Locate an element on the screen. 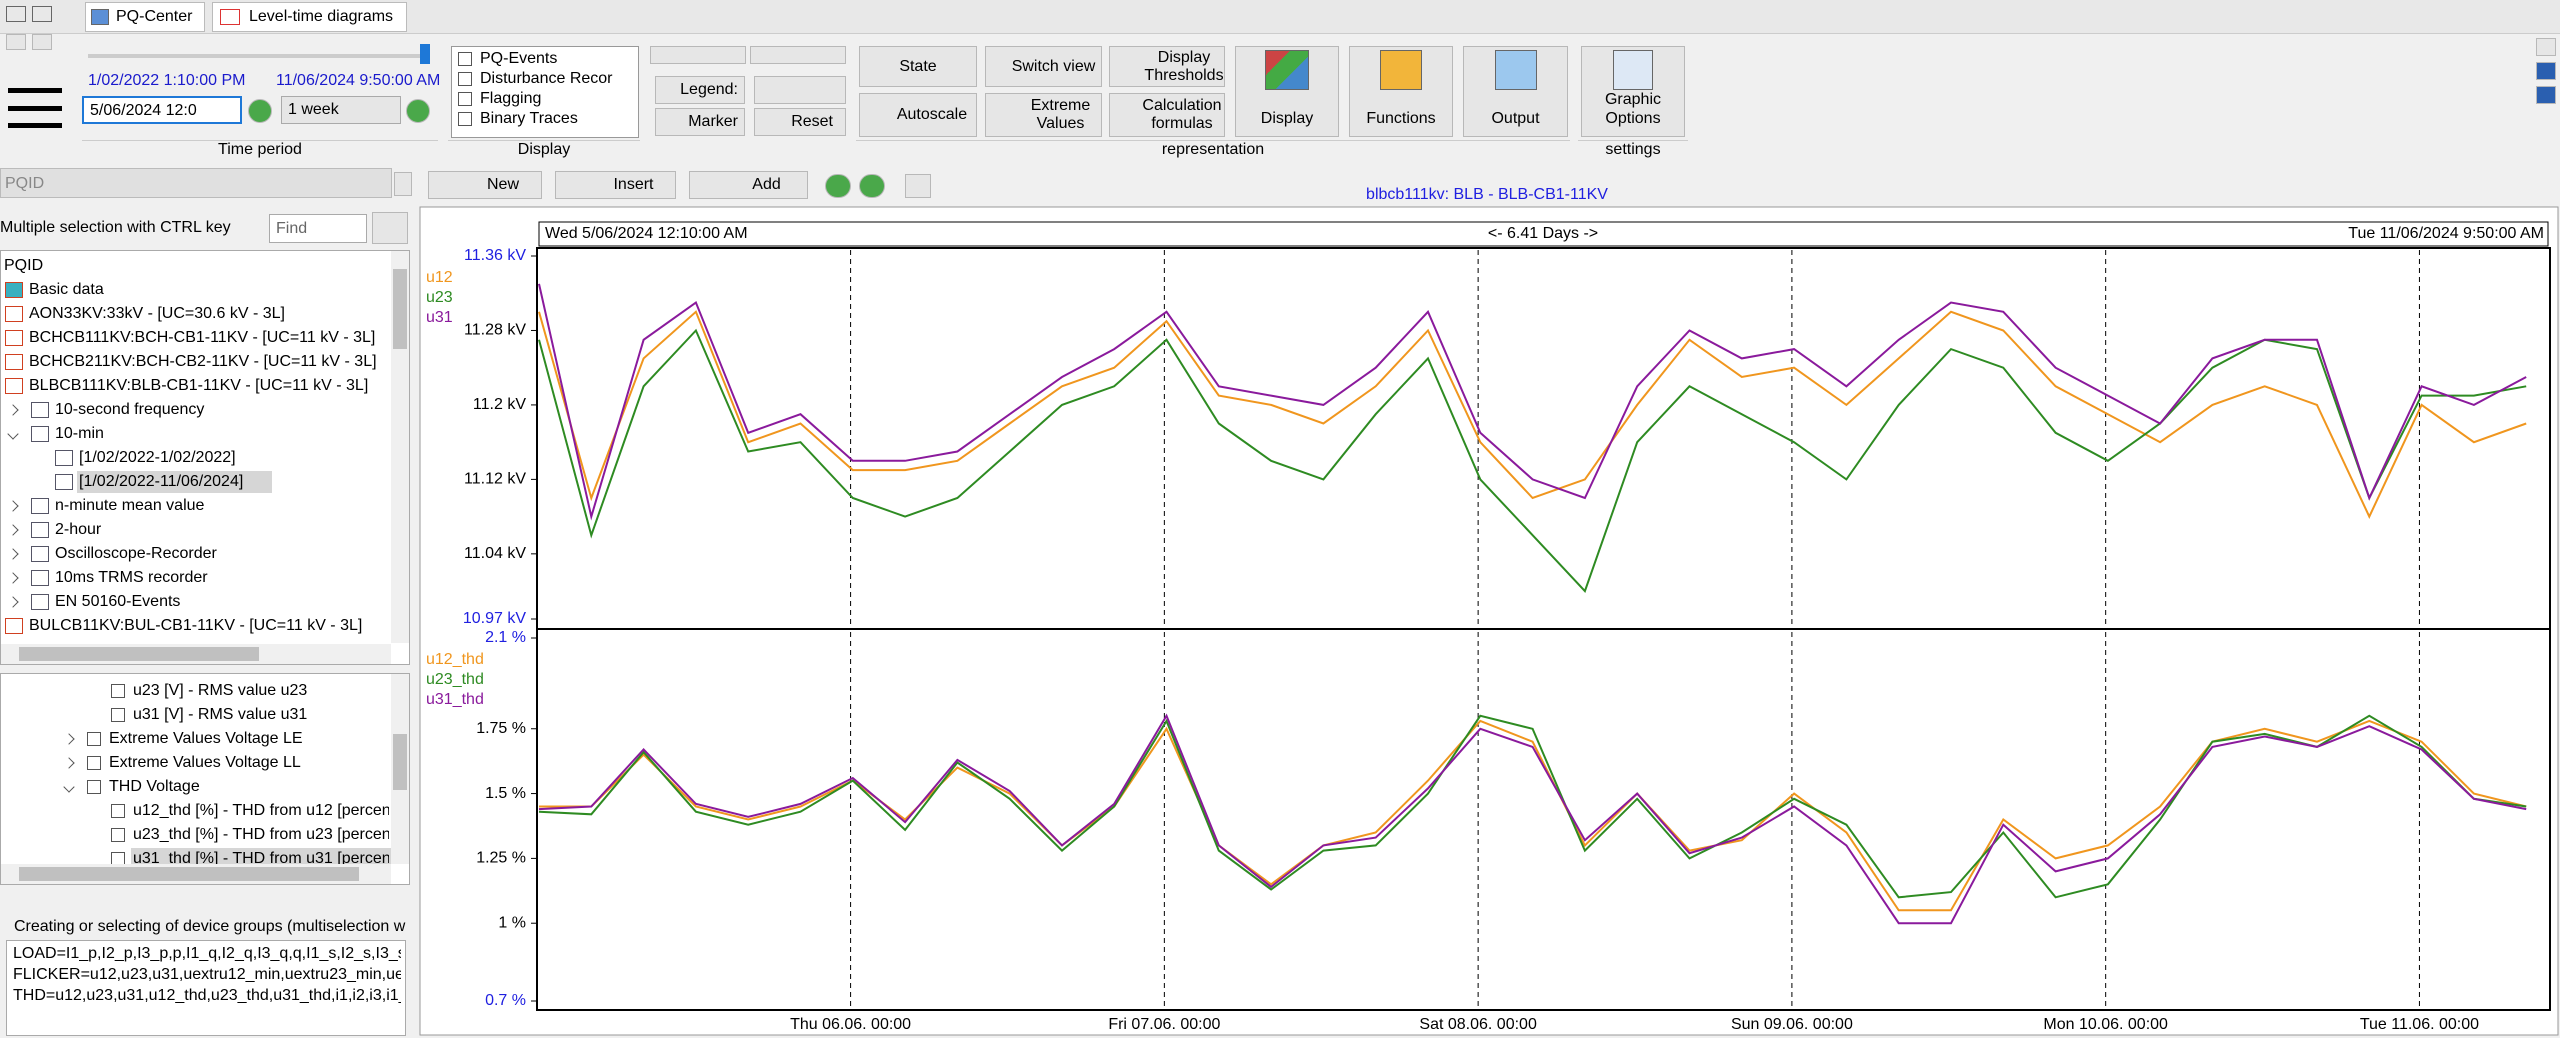 This screenshot has height=1038, width=2560. channel-item: Extreme Values Voltage LE is located at coordinates (206, 738).